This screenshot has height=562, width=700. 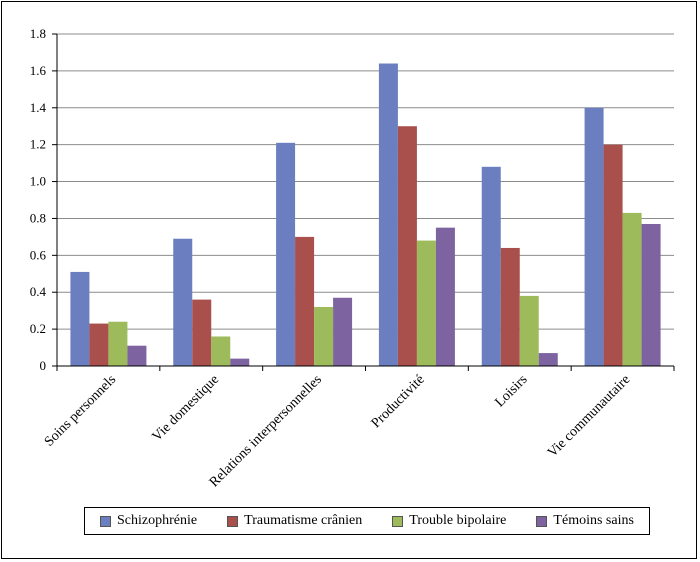 What do you see at coordinates (303, 520) in the screenshot?
I see `legend-label: Traumatisme crânien` at bounding box center [303, 520].